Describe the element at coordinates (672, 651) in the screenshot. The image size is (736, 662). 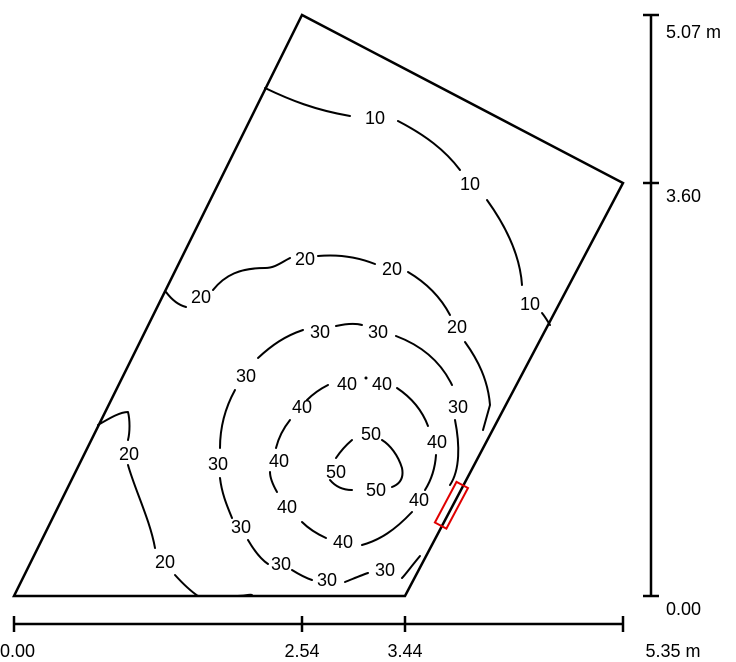
I see `x-tick-label: 5.35 m` at that location.